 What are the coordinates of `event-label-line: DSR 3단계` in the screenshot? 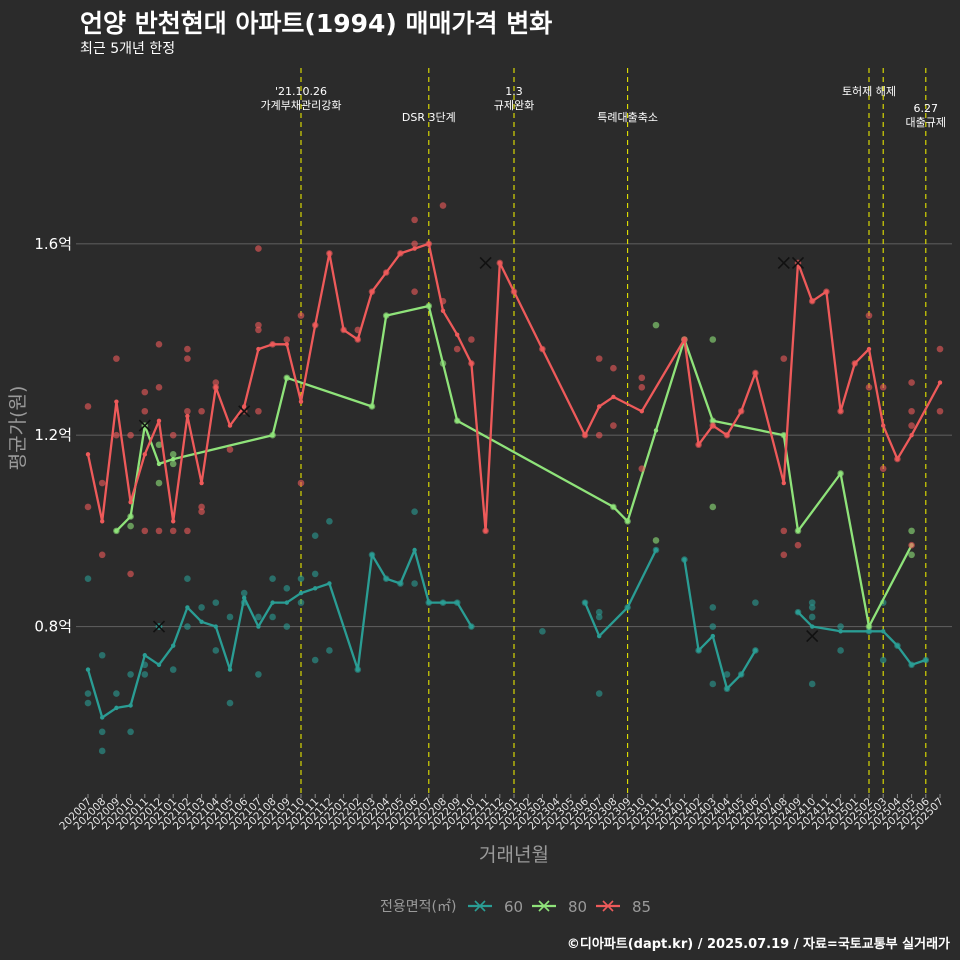 It's located at (429, 117).